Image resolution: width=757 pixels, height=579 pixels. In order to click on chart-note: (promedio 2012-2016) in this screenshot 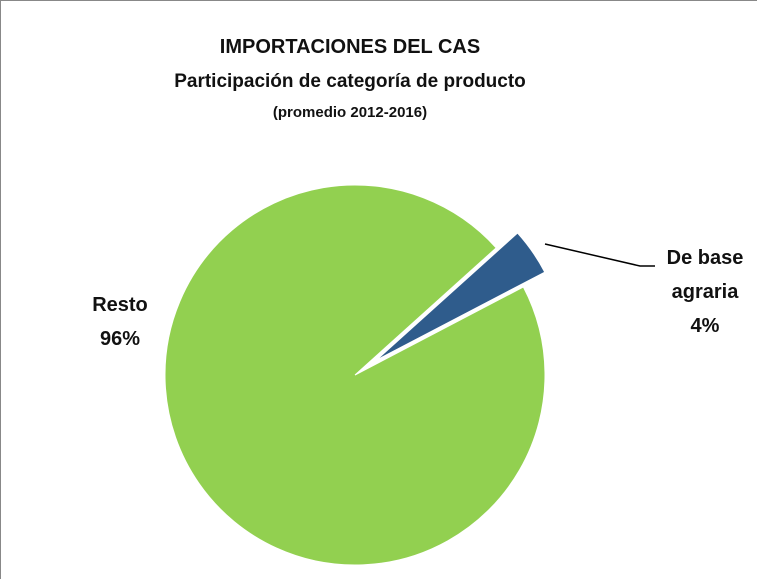, I will do `click(350, 112)`.